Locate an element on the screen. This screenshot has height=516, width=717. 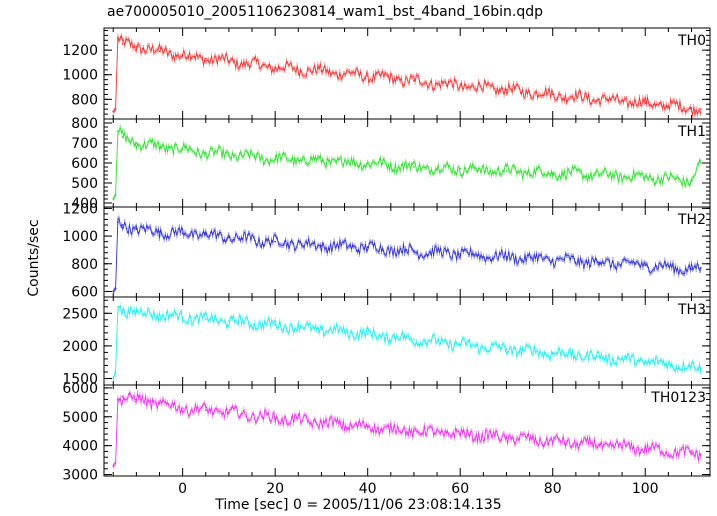
data-line-th2 is located at coordinates (406, 254).